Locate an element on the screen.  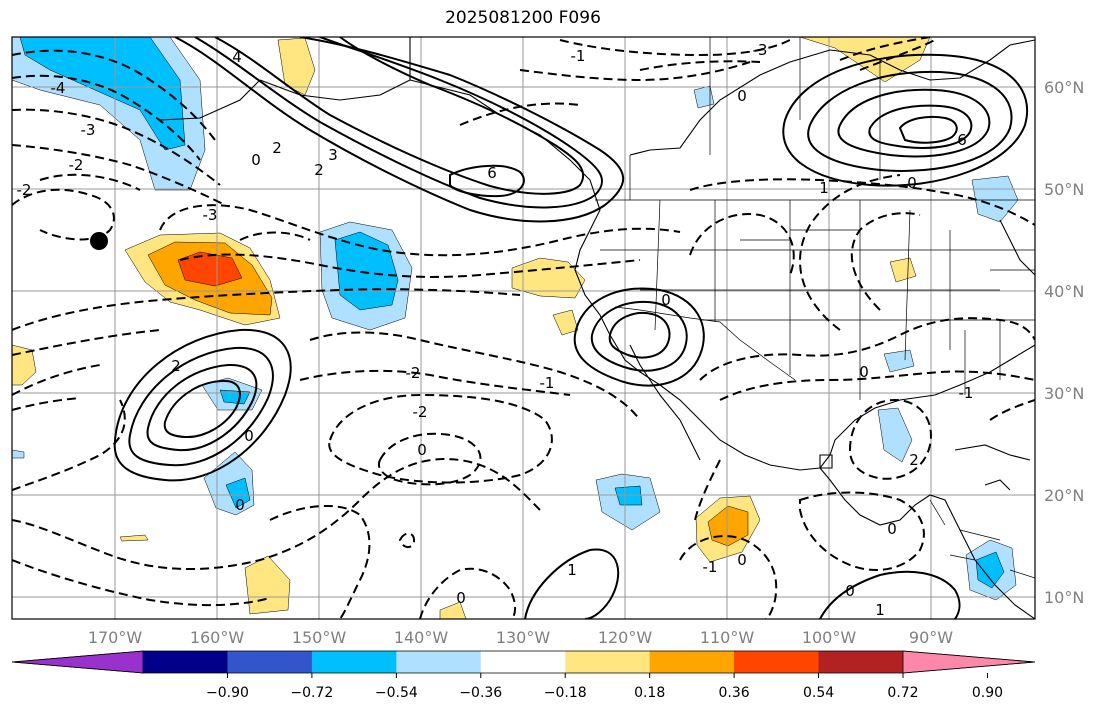
contour-label-25: -1 is located at coordinates (966, 393).